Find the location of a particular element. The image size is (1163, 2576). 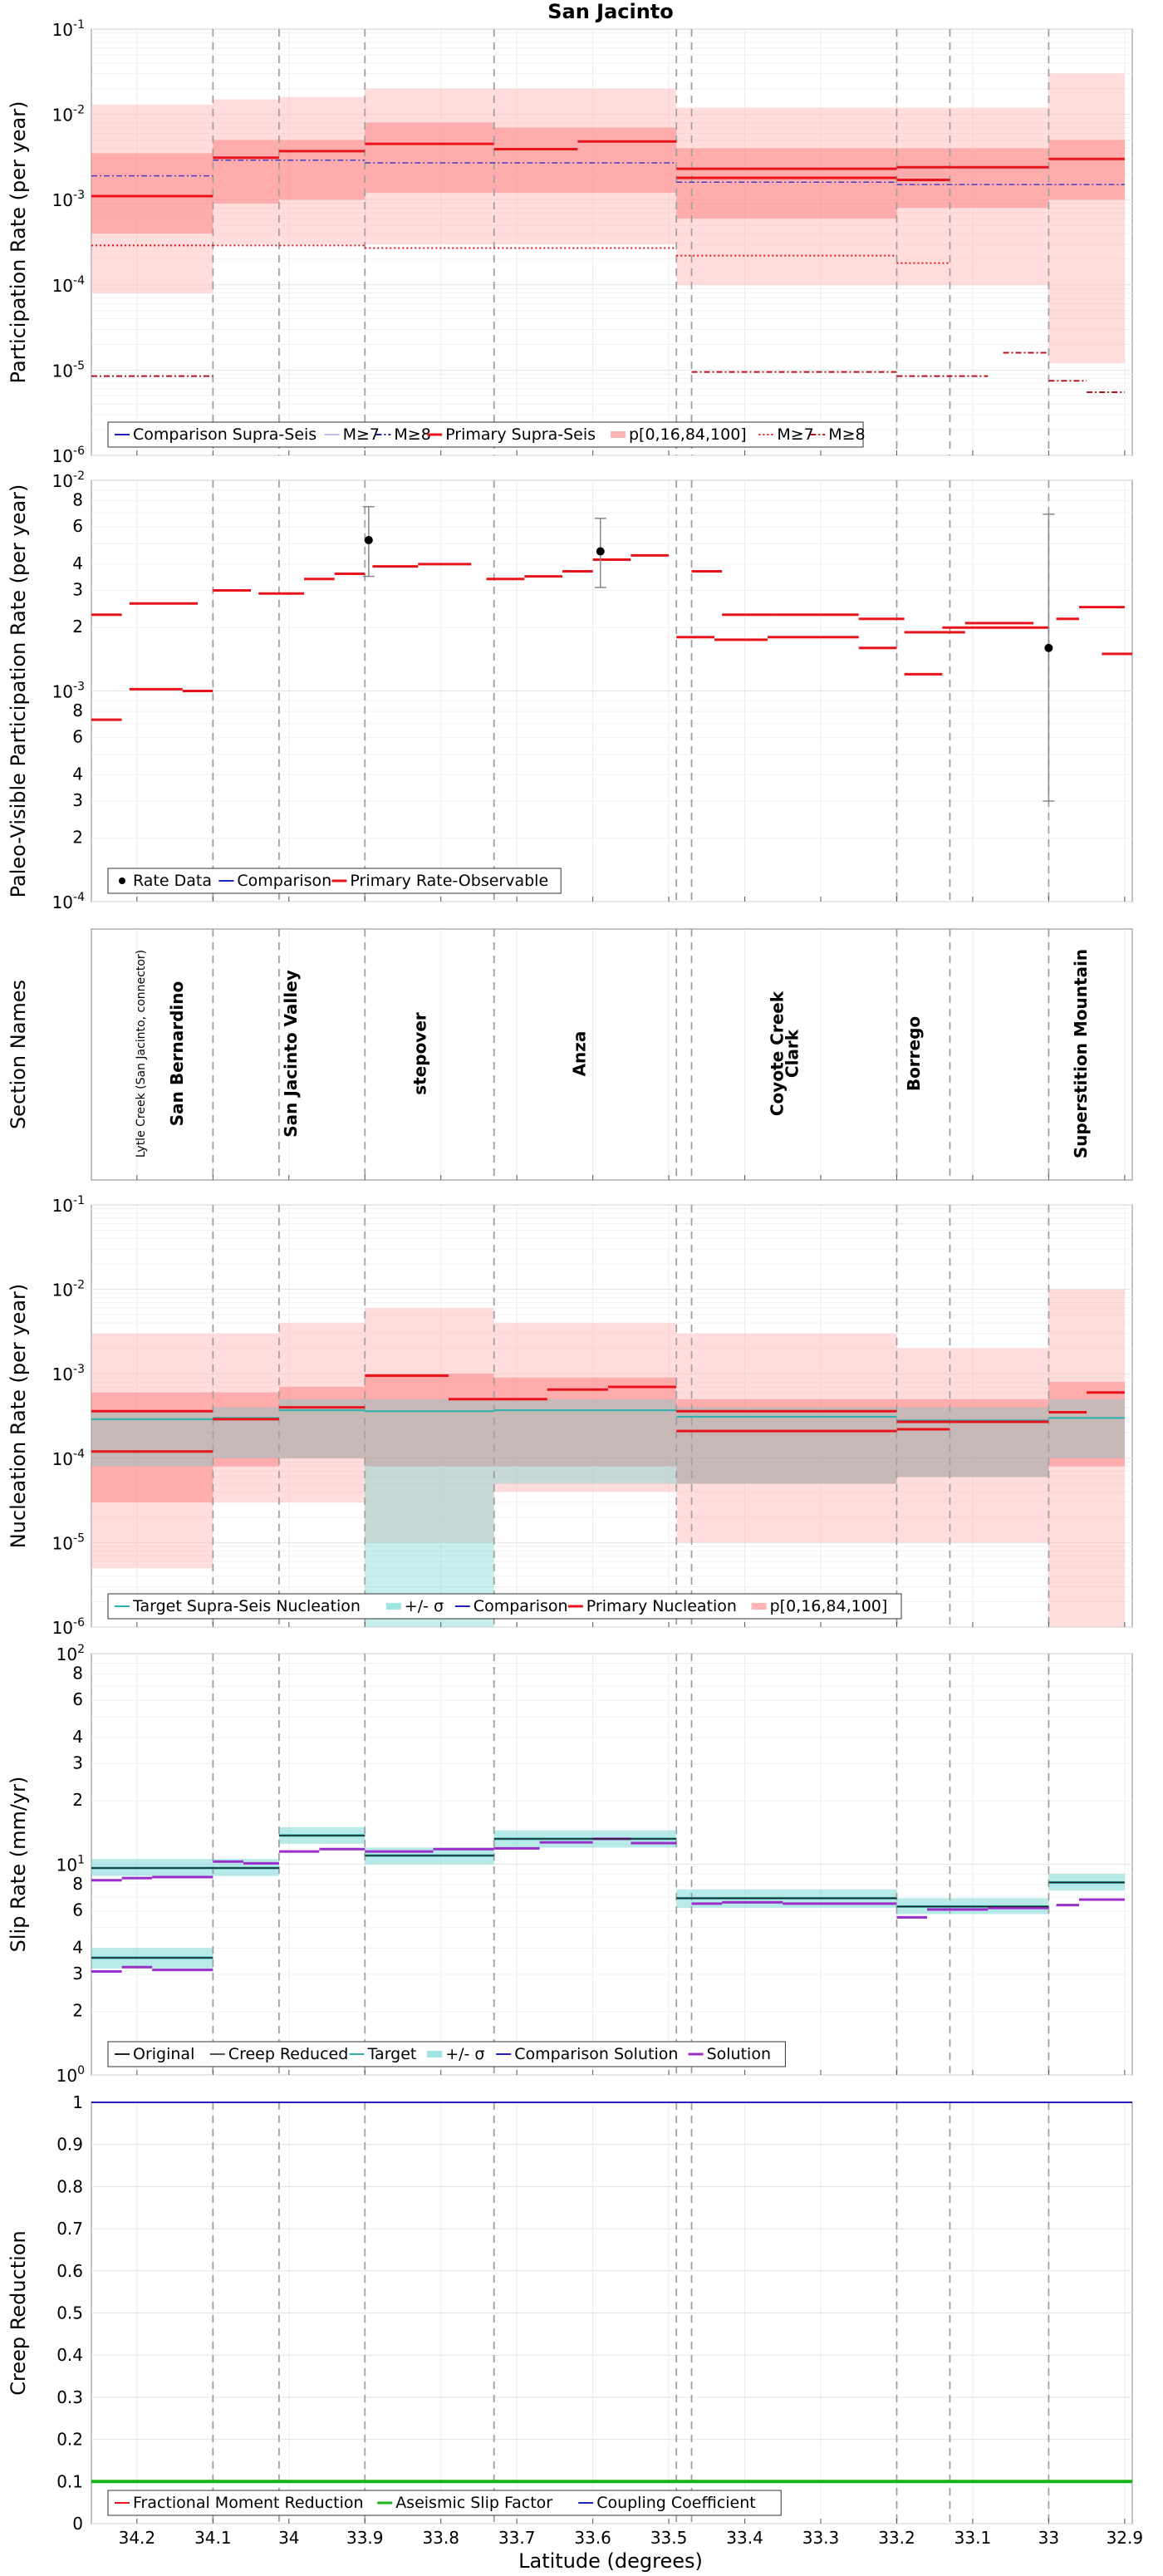

legend-label: Aseismic Slip Factor is located at coordinates (473, 2503).